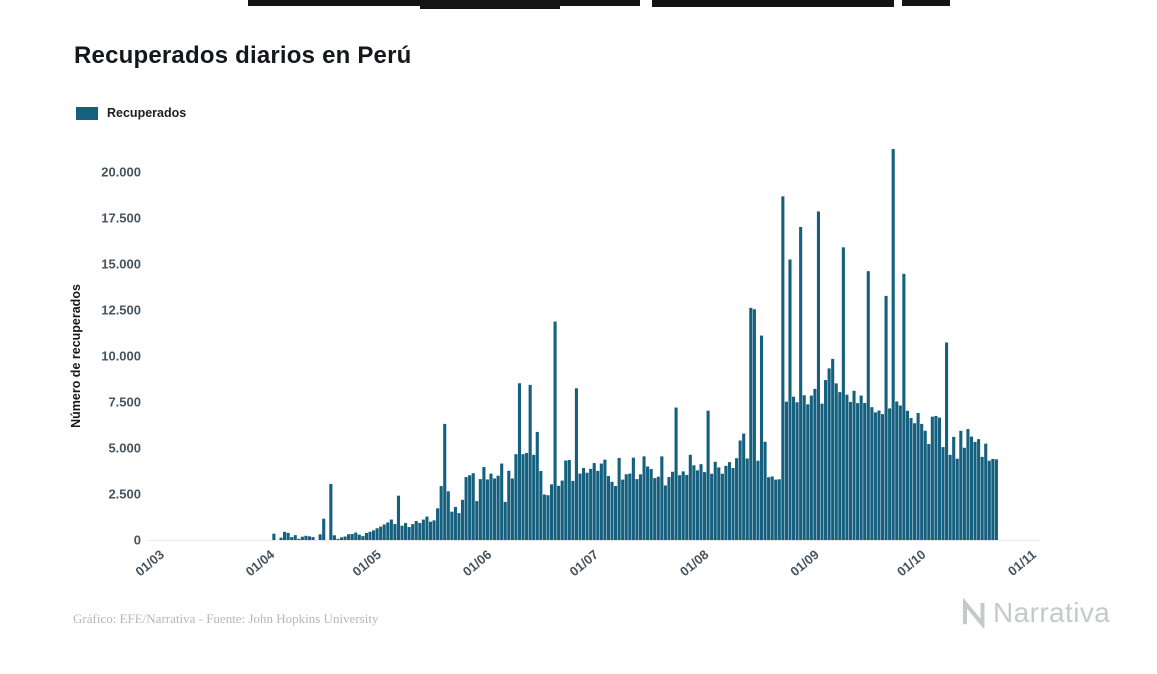 This screenshot has height=674, width=1157. I want to click on y-axis-title: Número de recuperados, so click(76, 356).